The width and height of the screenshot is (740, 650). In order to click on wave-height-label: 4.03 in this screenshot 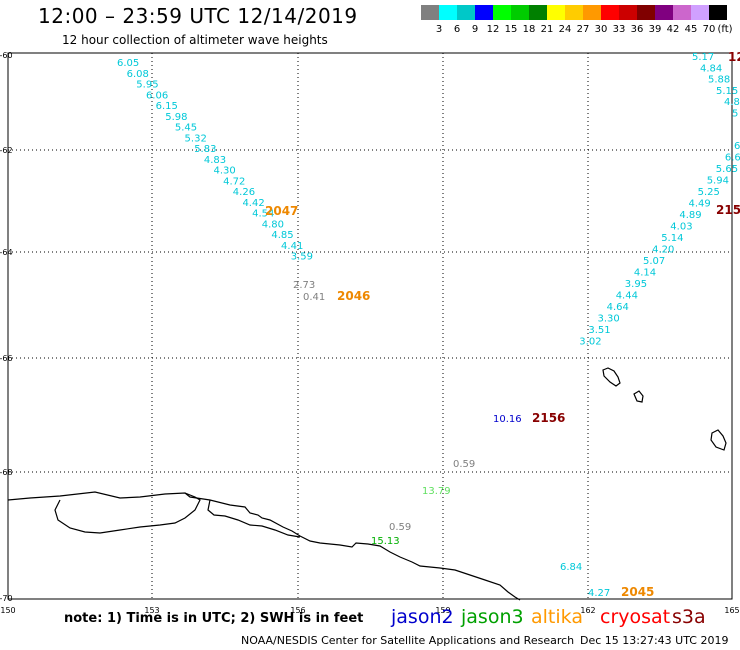, I will do `click(681, 227)`.